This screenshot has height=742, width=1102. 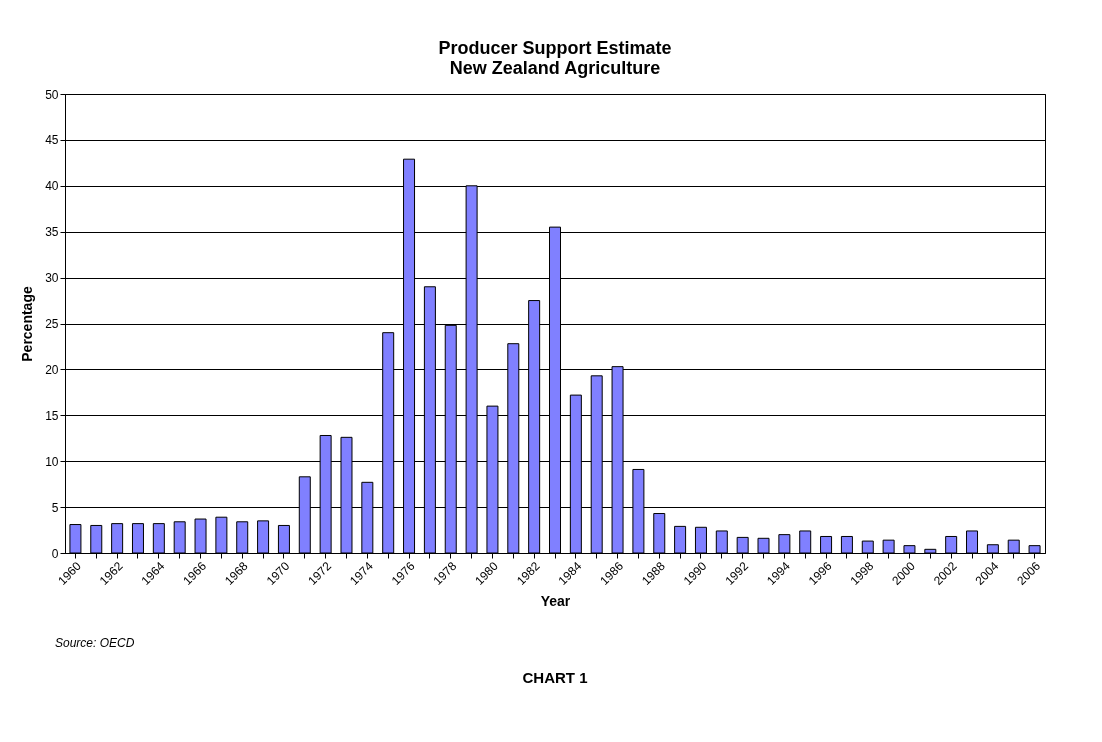 I want to click on y-tick-label: 15, so click(x=52, y=415).